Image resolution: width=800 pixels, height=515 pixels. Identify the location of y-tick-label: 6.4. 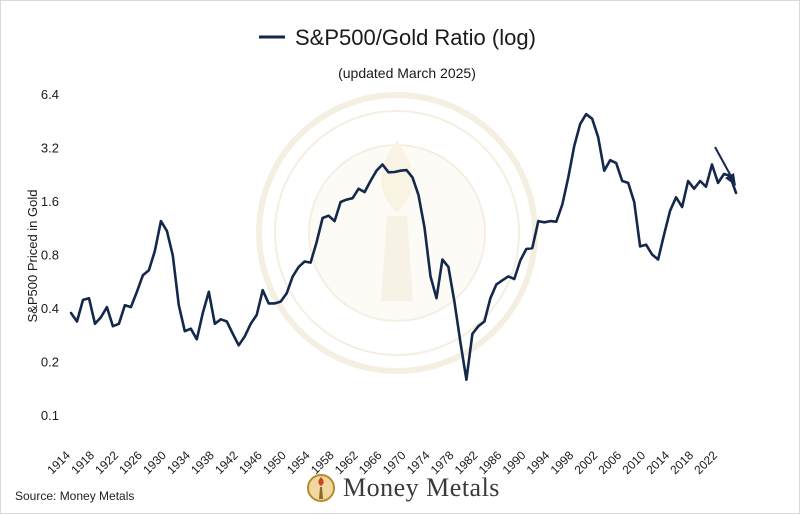
(50, 94).